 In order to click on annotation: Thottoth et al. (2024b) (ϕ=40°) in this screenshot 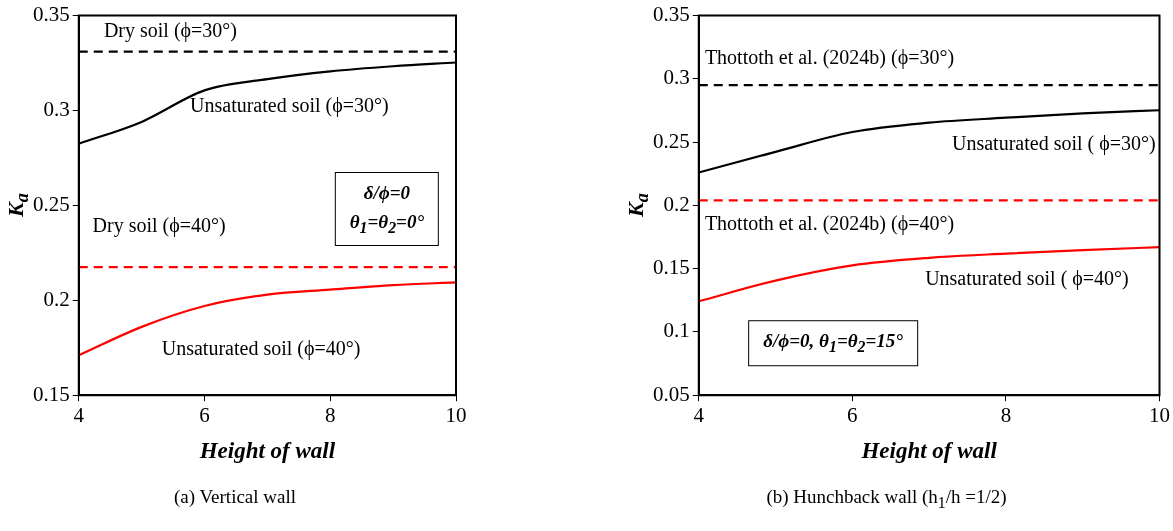, I will do `click(829, 223)`.